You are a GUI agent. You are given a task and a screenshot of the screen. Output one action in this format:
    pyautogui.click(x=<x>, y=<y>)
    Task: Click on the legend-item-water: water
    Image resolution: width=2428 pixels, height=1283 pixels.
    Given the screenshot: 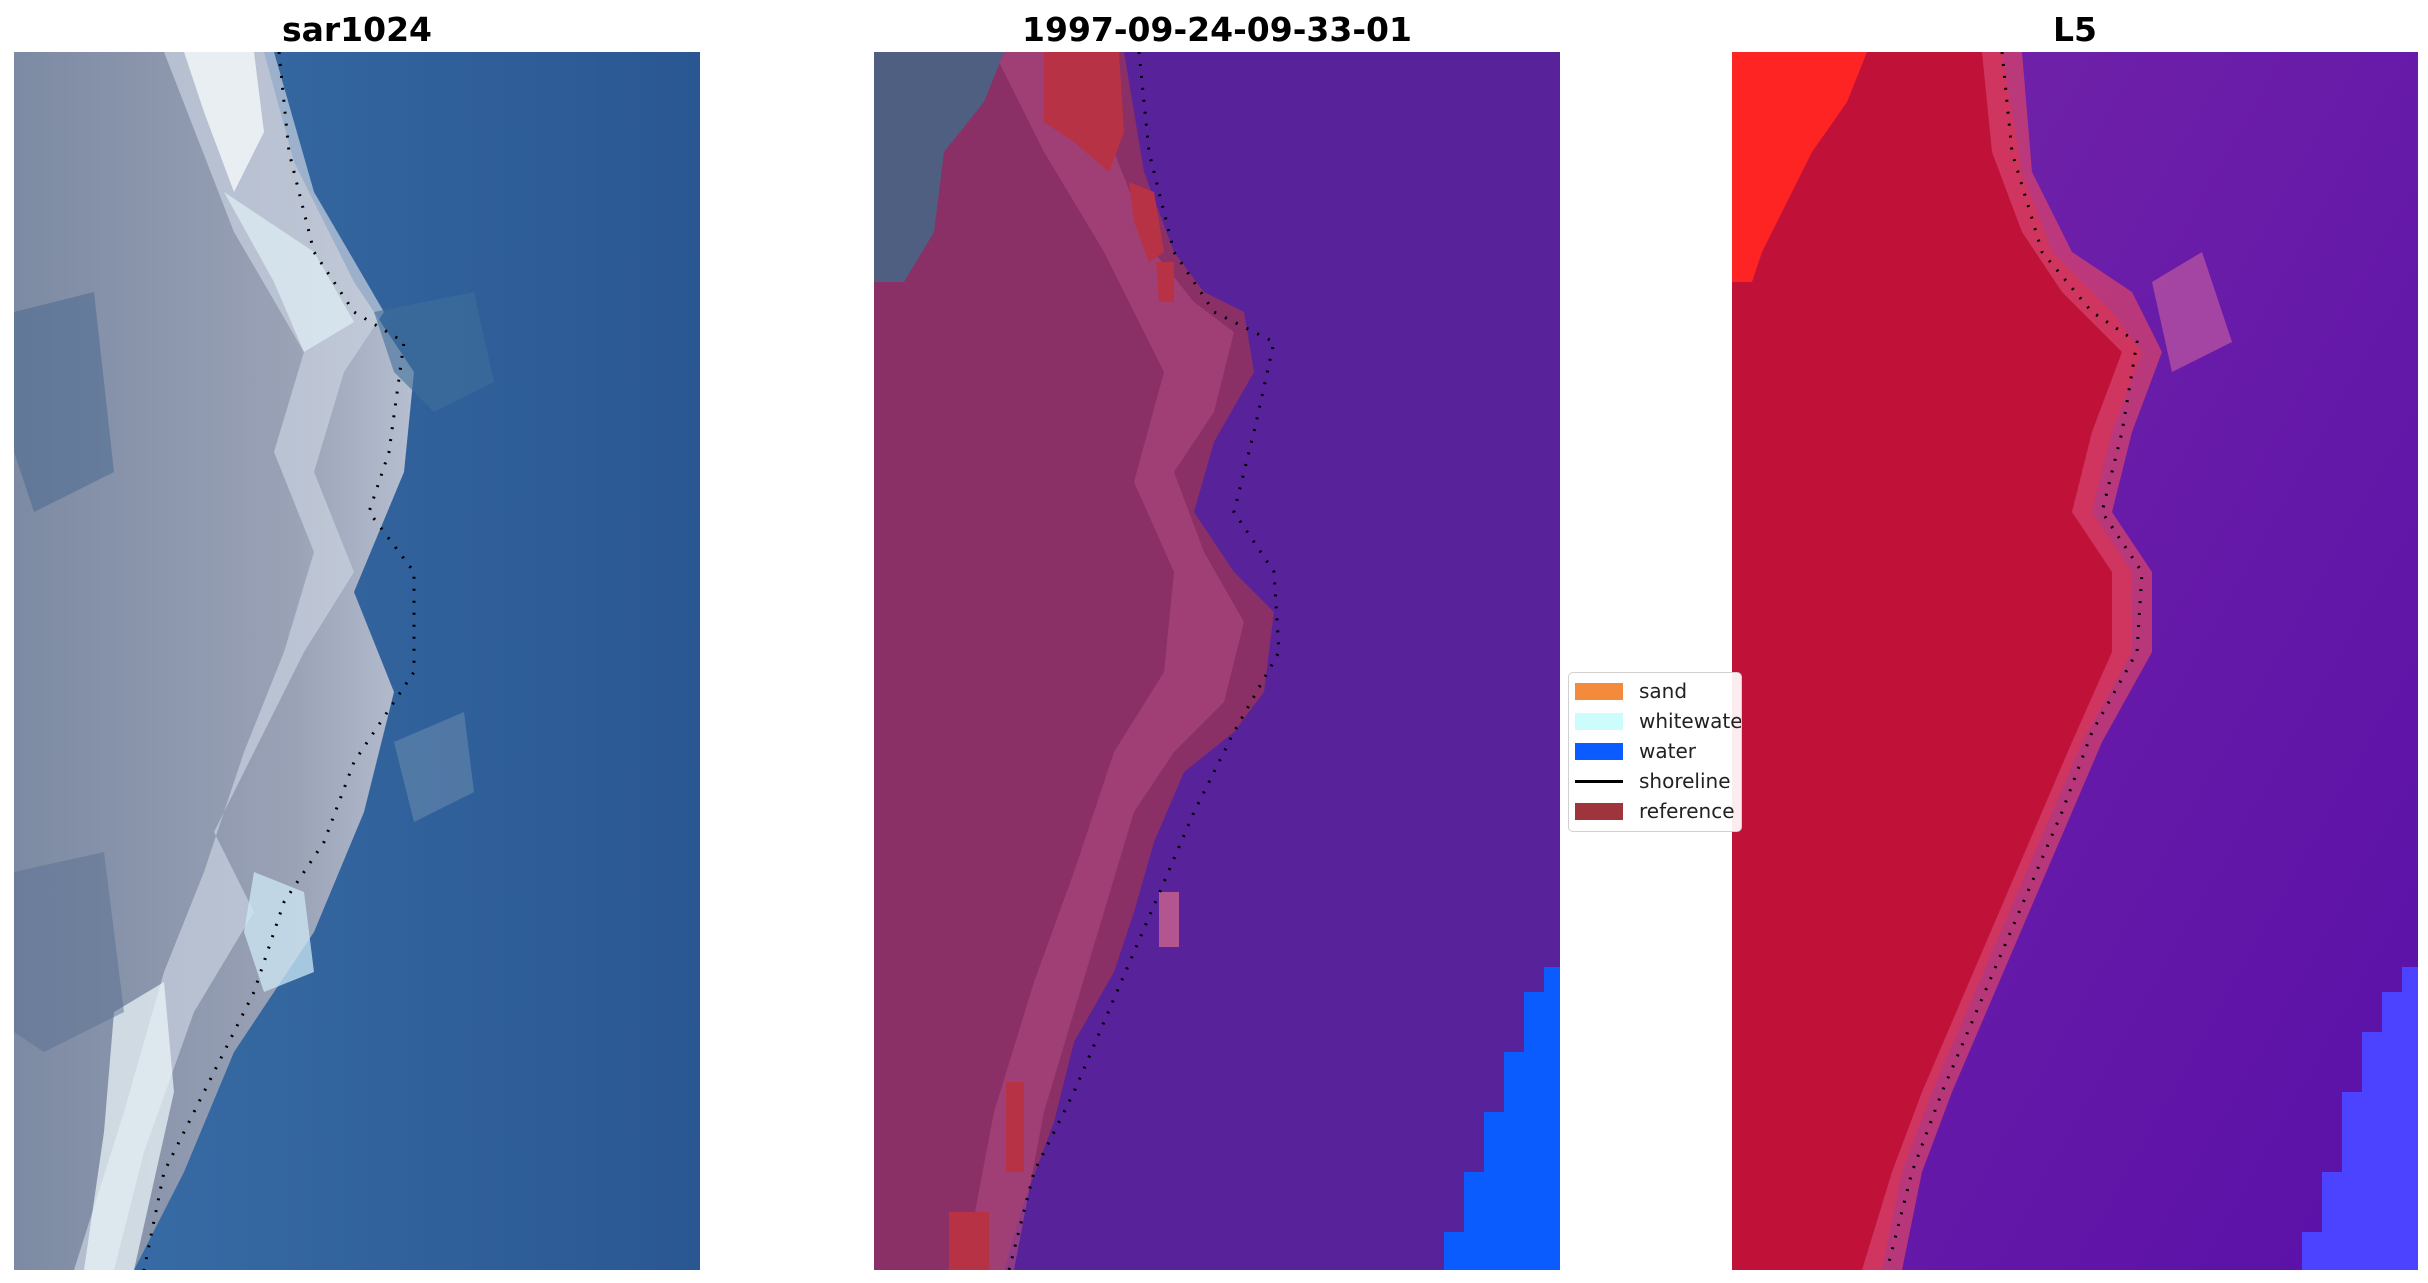 What is the action you would take?
    pyautogui.click(x=1635, y=751)
    